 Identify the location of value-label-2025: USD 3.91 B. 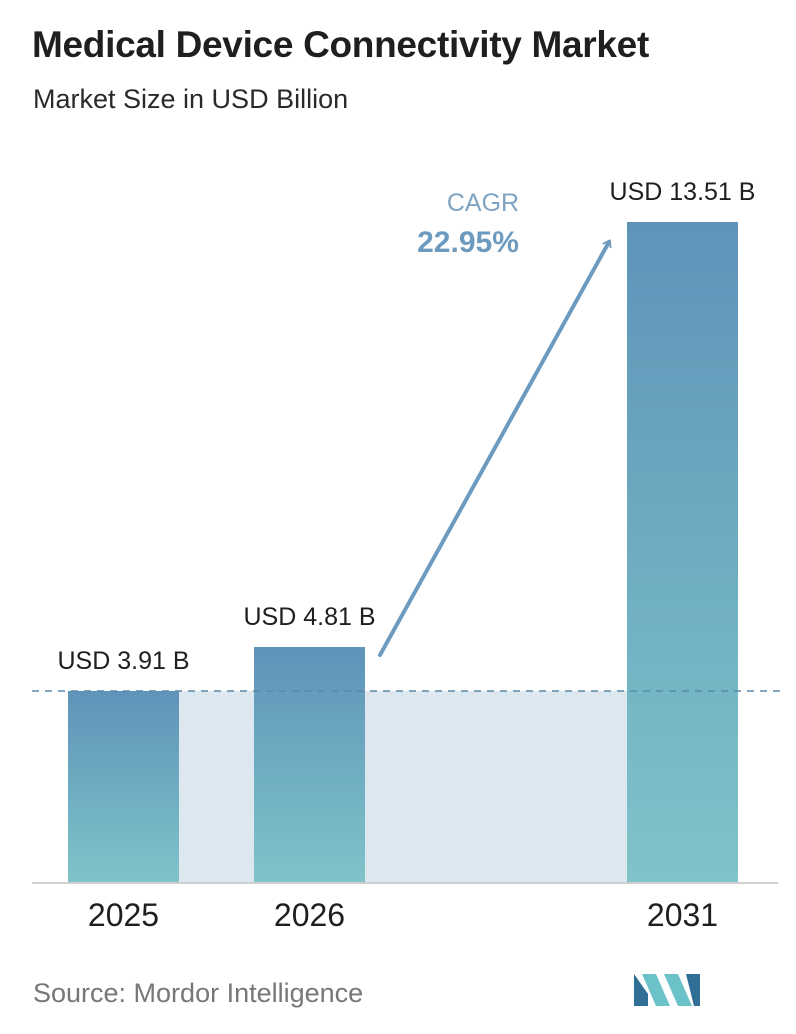
(123, 661).